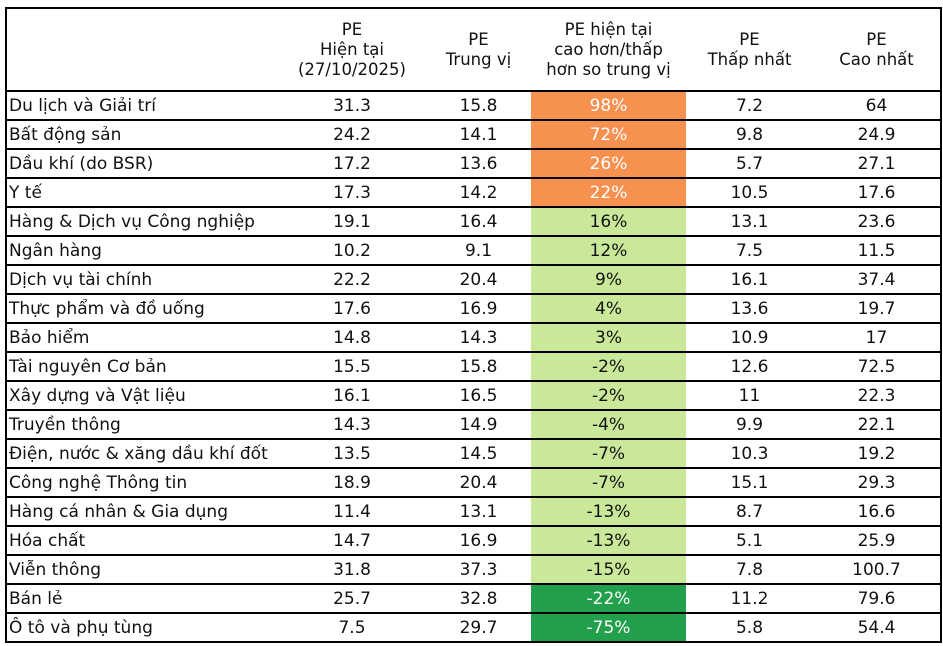  I want to click on table-row: Ngân hàng 10.2 9.1 12% 7.5 11.5, so click(473, 251).